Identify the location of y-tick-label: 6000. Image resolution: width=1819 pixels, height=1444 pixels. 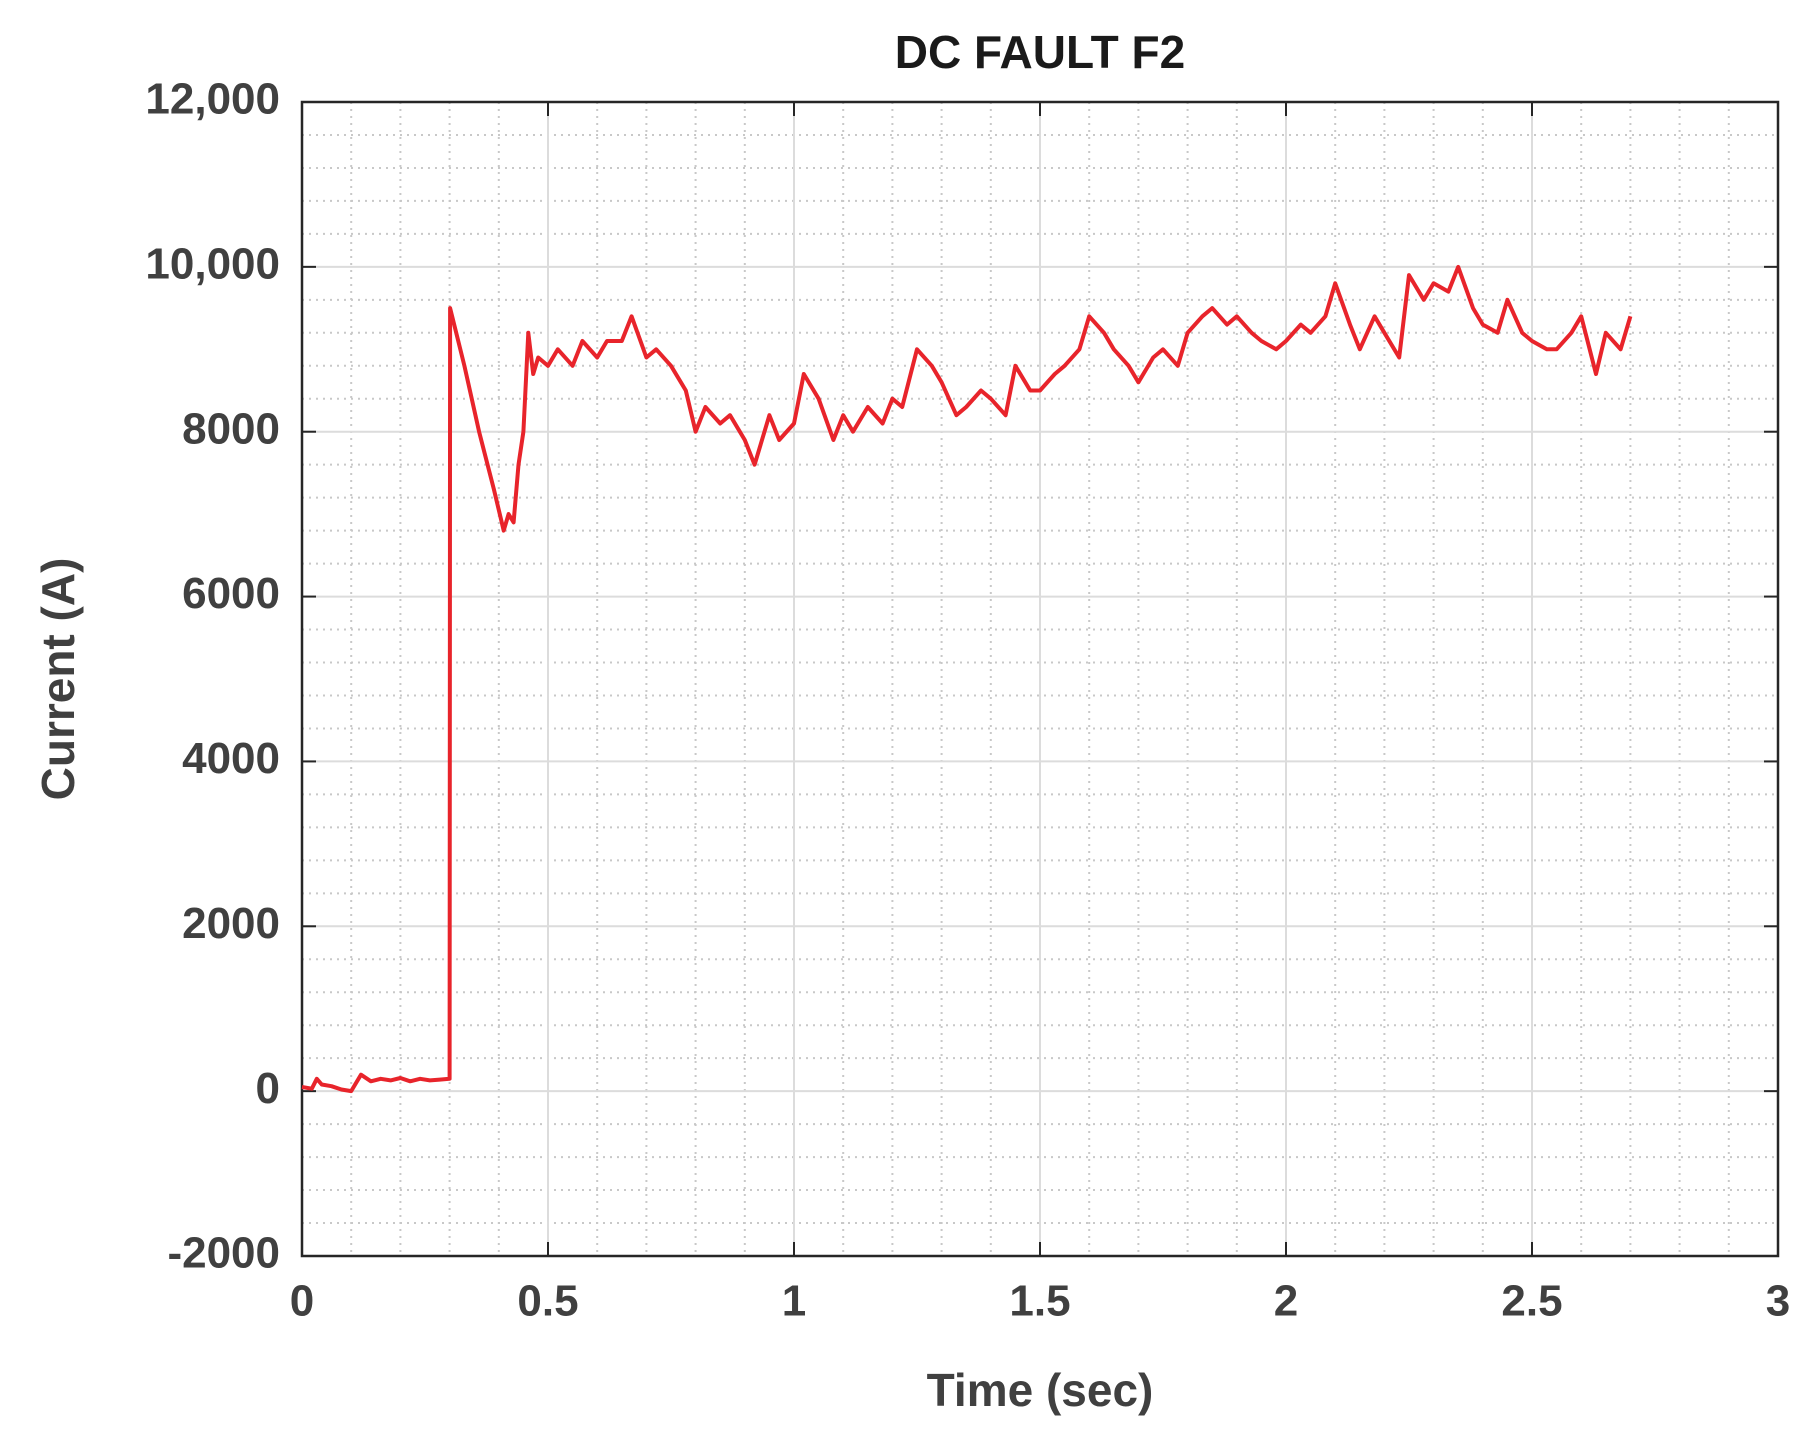
(231, 593).